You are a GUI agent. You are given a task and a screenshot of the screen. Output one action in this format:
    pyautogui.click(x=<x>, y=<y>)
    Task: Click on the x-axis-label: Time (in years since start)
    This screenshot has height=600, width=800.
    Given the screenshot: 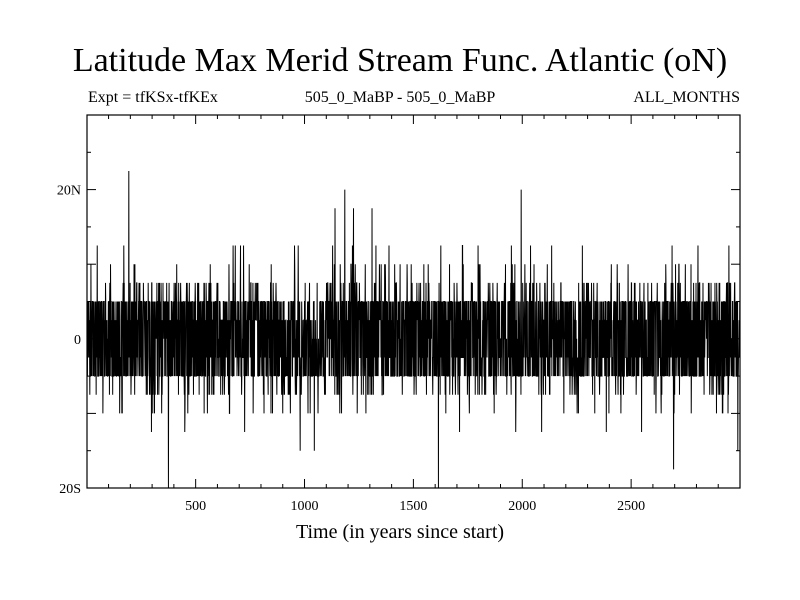 What is the action you would take?
    pyautogui.click(x=400, y=532)
    